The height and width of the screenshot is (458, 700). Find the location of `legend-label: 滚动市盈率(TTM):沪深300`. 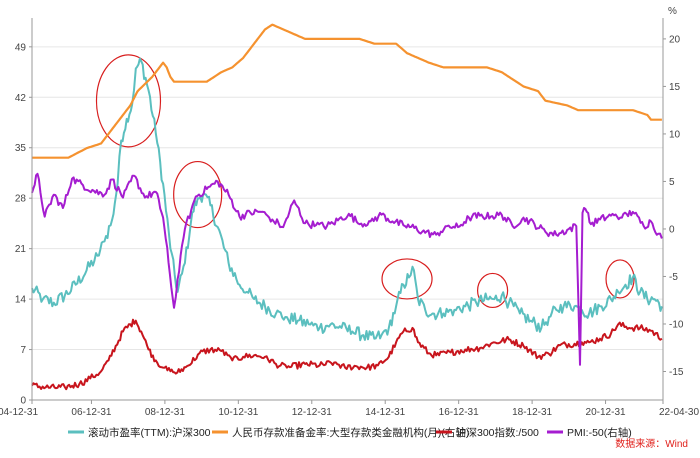

legend-label: 滚动市盈率(TTM):沪深300 is located at coordinates (149, 432).